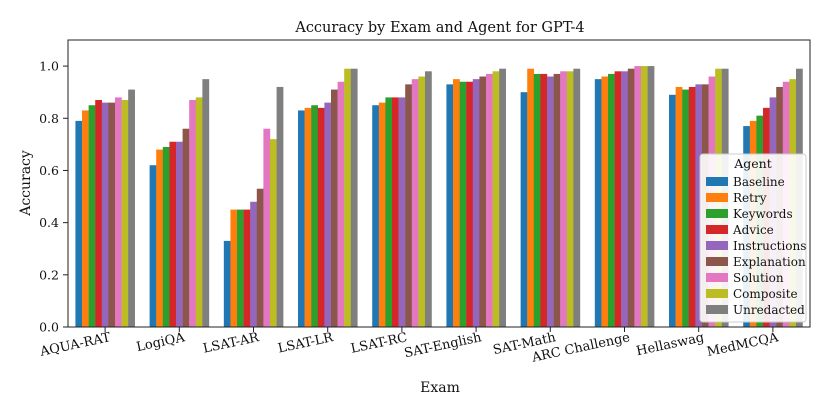  Describe the element at coordinates (328, 215) in the screenshot. I see `bar-instructions-lsat-lr` at that location.